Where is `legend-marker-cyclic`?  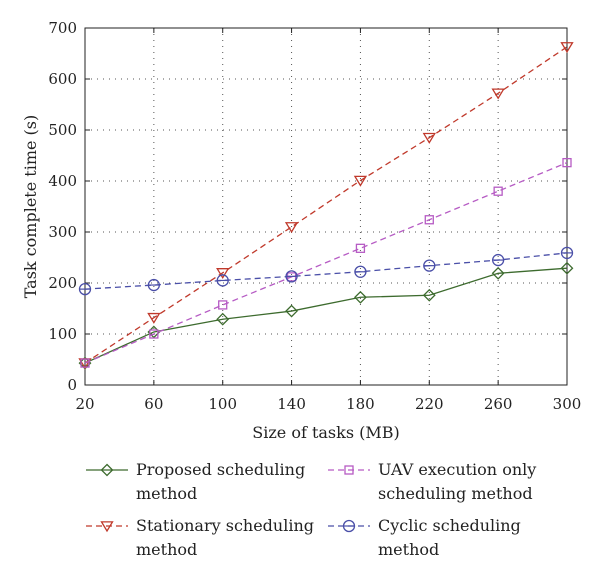
legend-marker-cyclic is located at coordinates (349, 526).